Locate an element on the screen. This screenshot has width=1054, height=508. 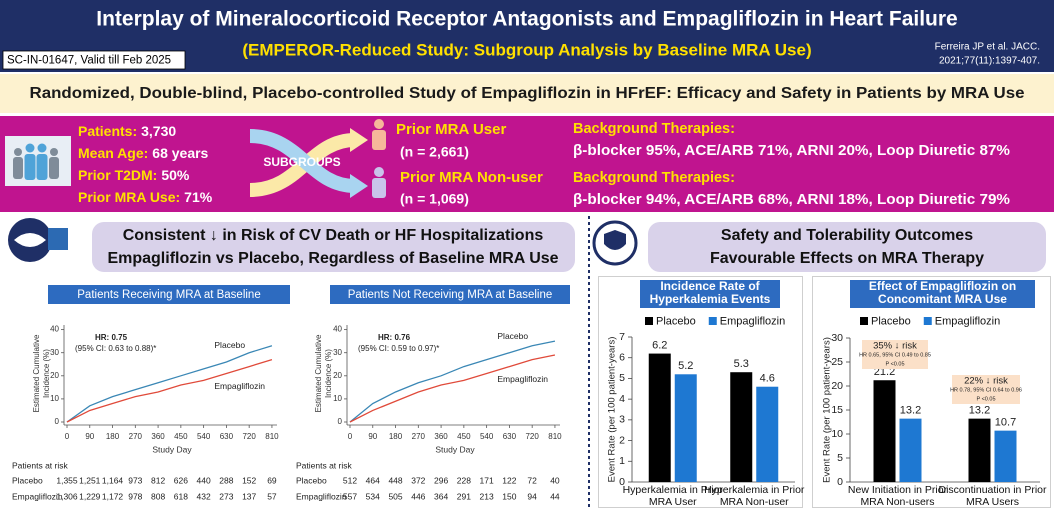
legend-label: Empagliflozin is located at coordinates (752, 321).